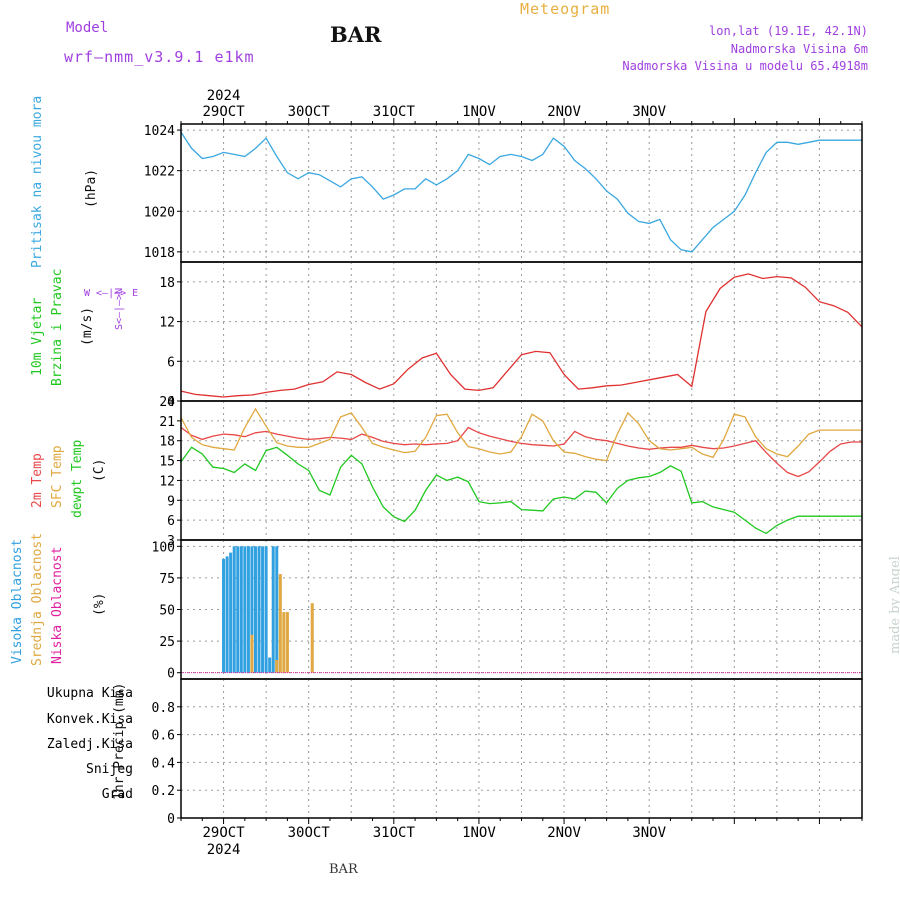 The height and width of the screenshot is (900, 900). What do you see at coordinates (159, 212) in the screenshot?
I see `y-tick-label: 1020` at bounding box center [159, 212].